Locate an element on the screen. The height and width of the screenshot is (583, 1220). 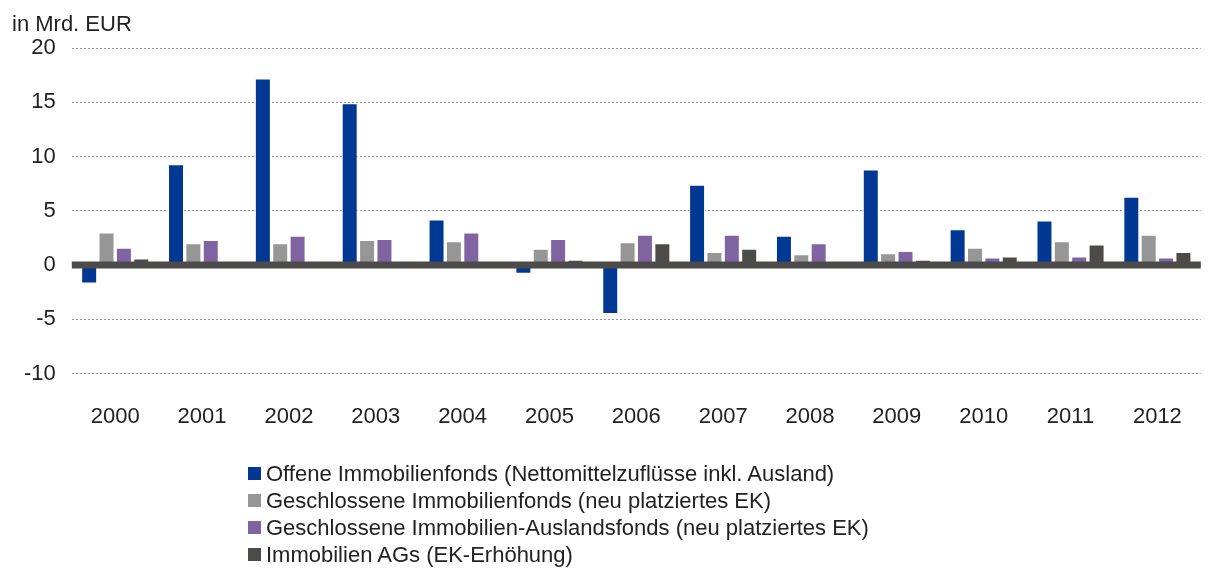
legend-label: Geschlossene Immobilien-Auslandsfonds (neu platziertes EK) is located at coordinates (567, 527).